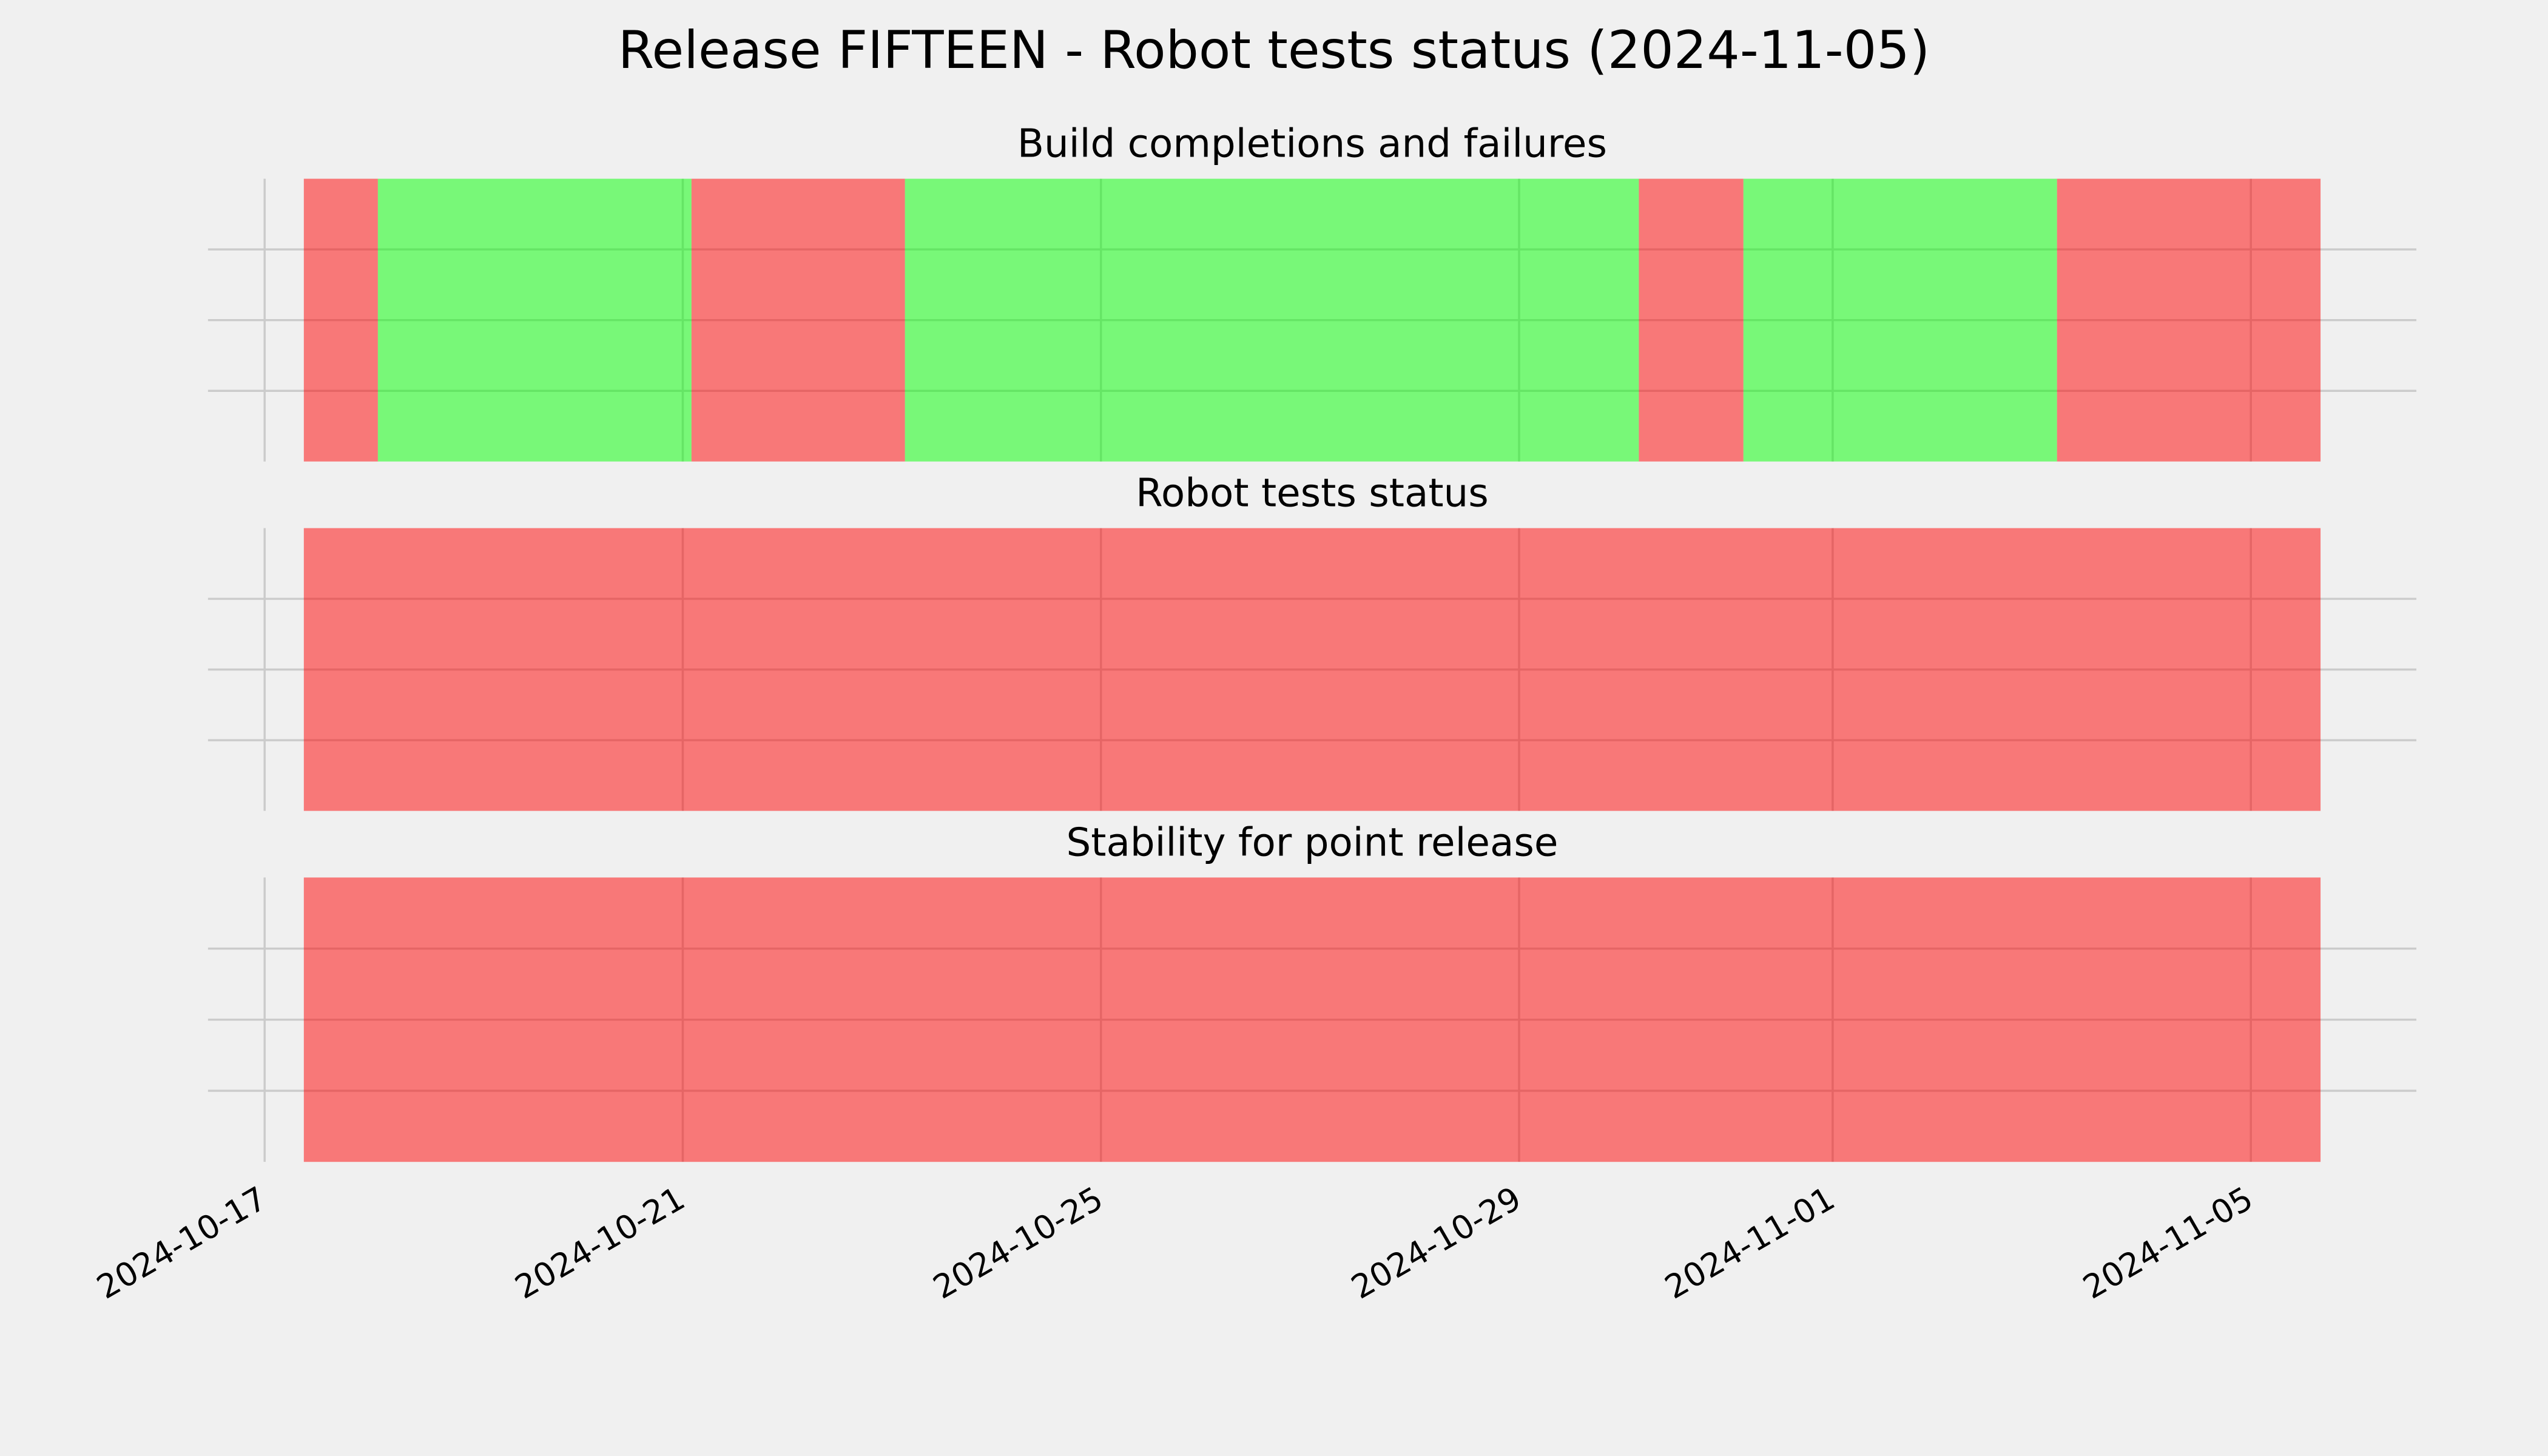 The image size is (2548, 1456). I want to click on subplot-title: Robot tests status, so click(1312, 493).